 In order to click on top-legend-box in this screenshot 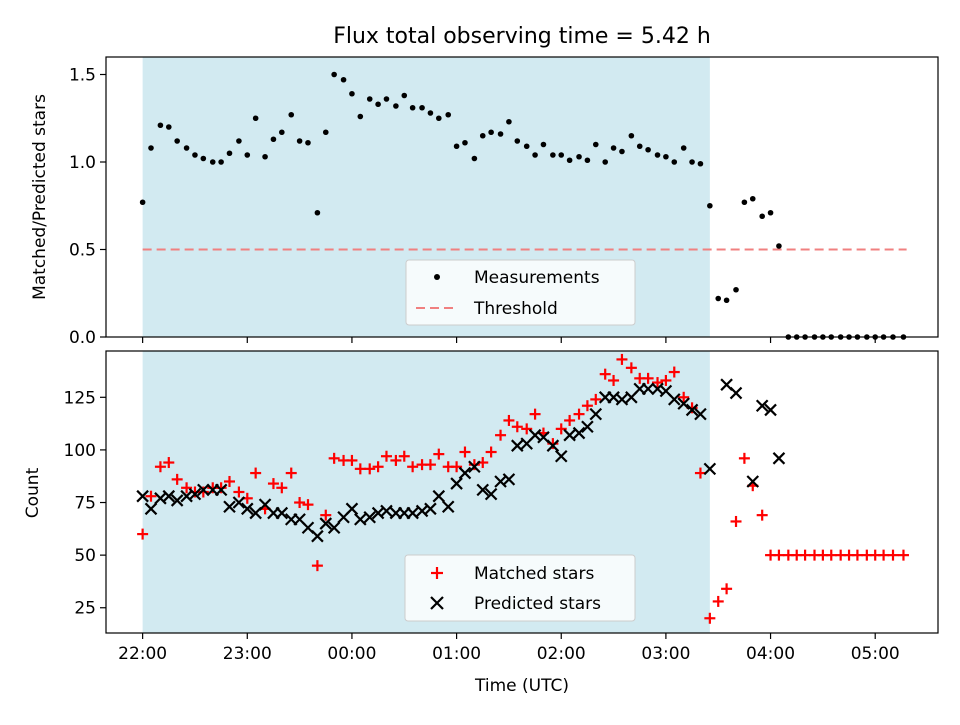, I will do `click(520, 292)`.